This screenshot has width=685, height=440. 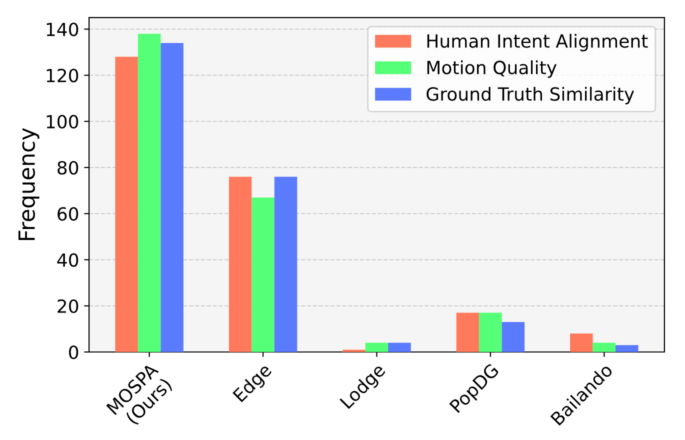 I want to click on y-tick-label: 100, so click(x=62, y=121).